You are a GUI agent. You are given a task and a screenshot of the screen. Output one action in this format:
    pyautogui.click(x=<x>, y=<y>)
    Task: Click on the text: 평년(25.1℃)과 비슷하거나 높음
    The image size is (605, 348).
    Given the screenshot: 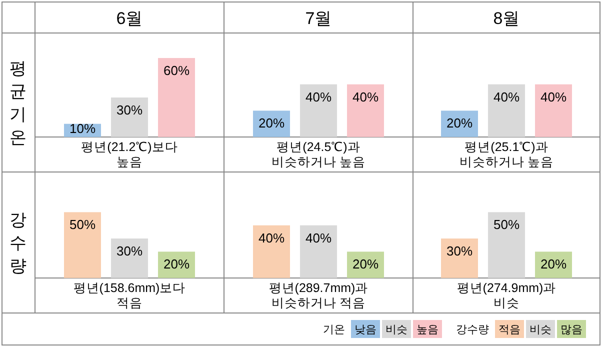 What is the action you would take?
    pyautogui.click(x=506, y=154)
    